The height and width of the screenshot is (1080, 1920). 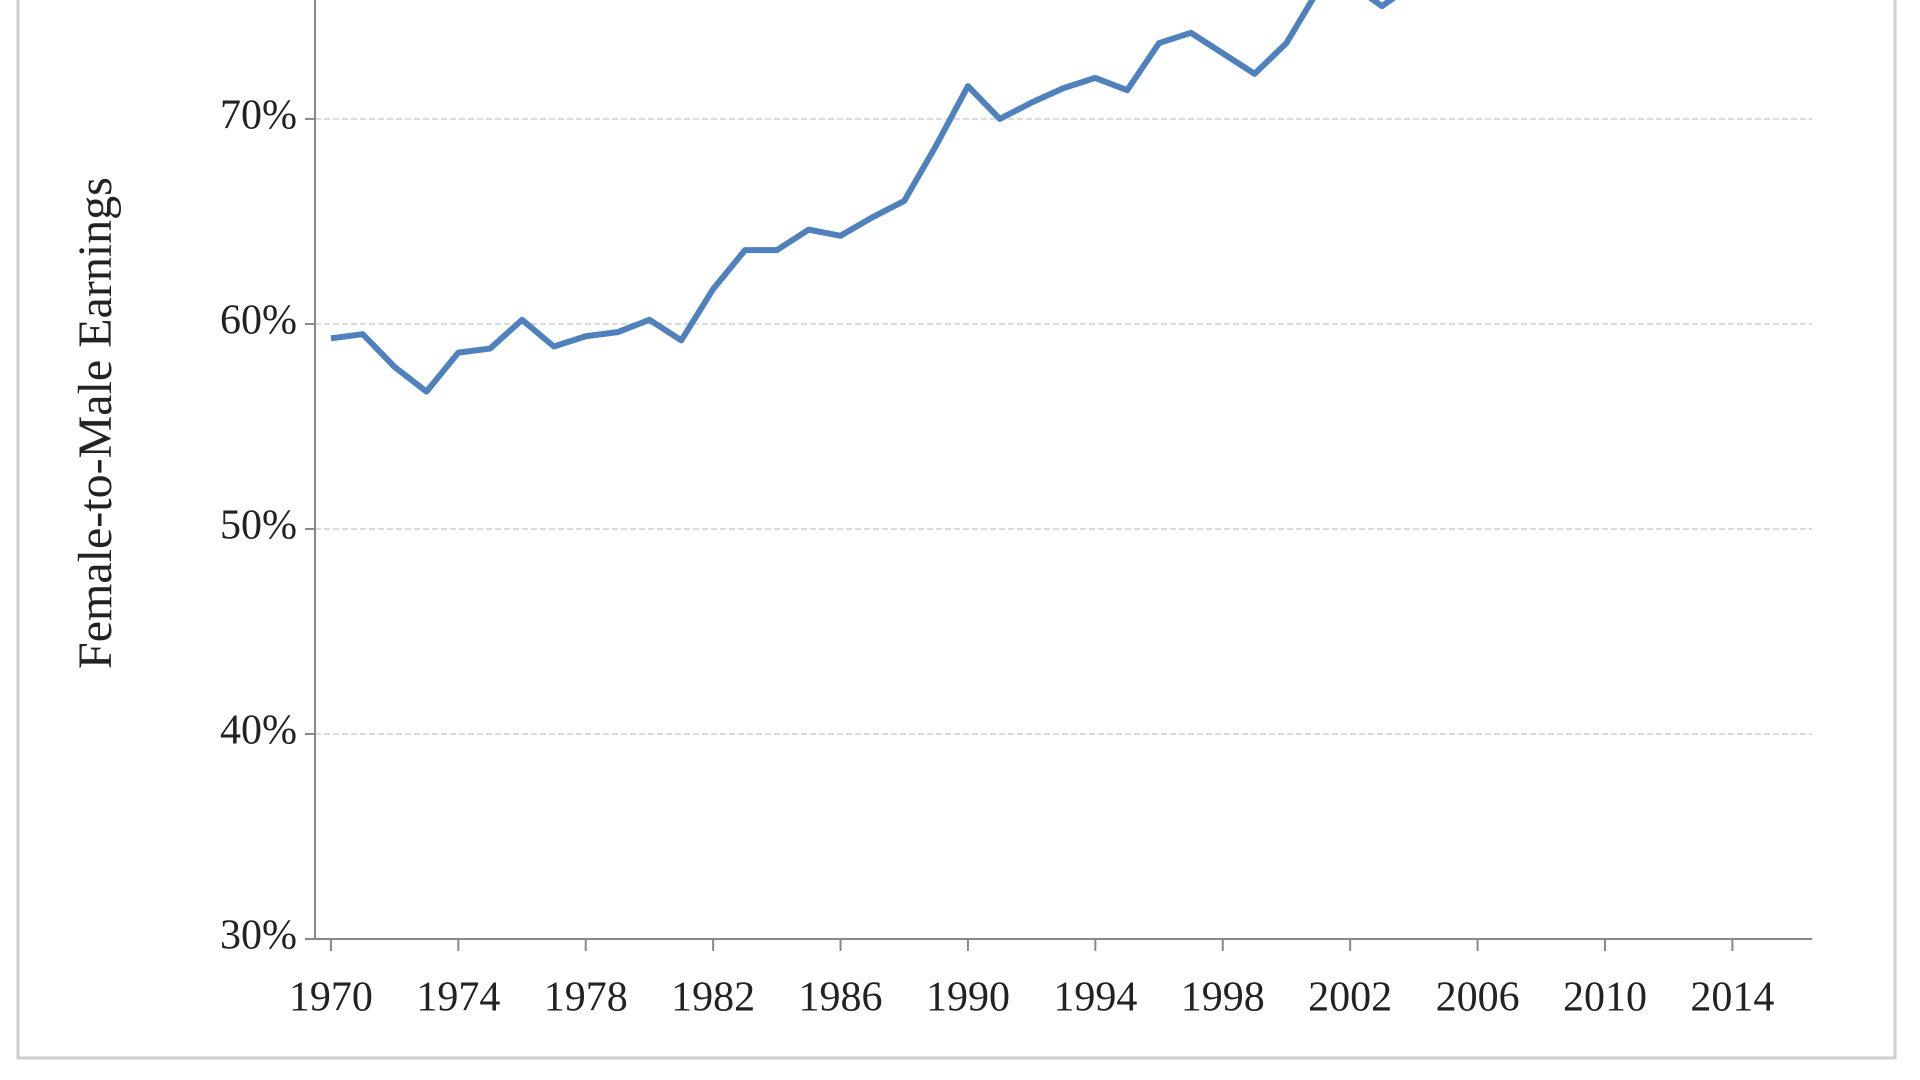 What do you see at coordinates (258, 526) in the screenshot?
I see `y-tick-label: 50%` at bounding box center [258, 526].